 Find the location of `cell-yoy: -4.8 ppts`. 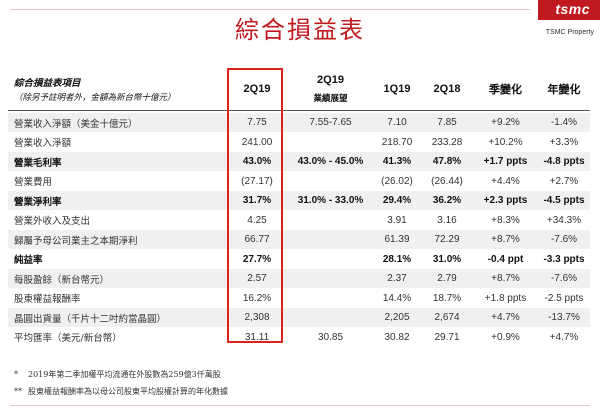

cell-yoy: -4.8 ppts is located at coordinates (564, 161).